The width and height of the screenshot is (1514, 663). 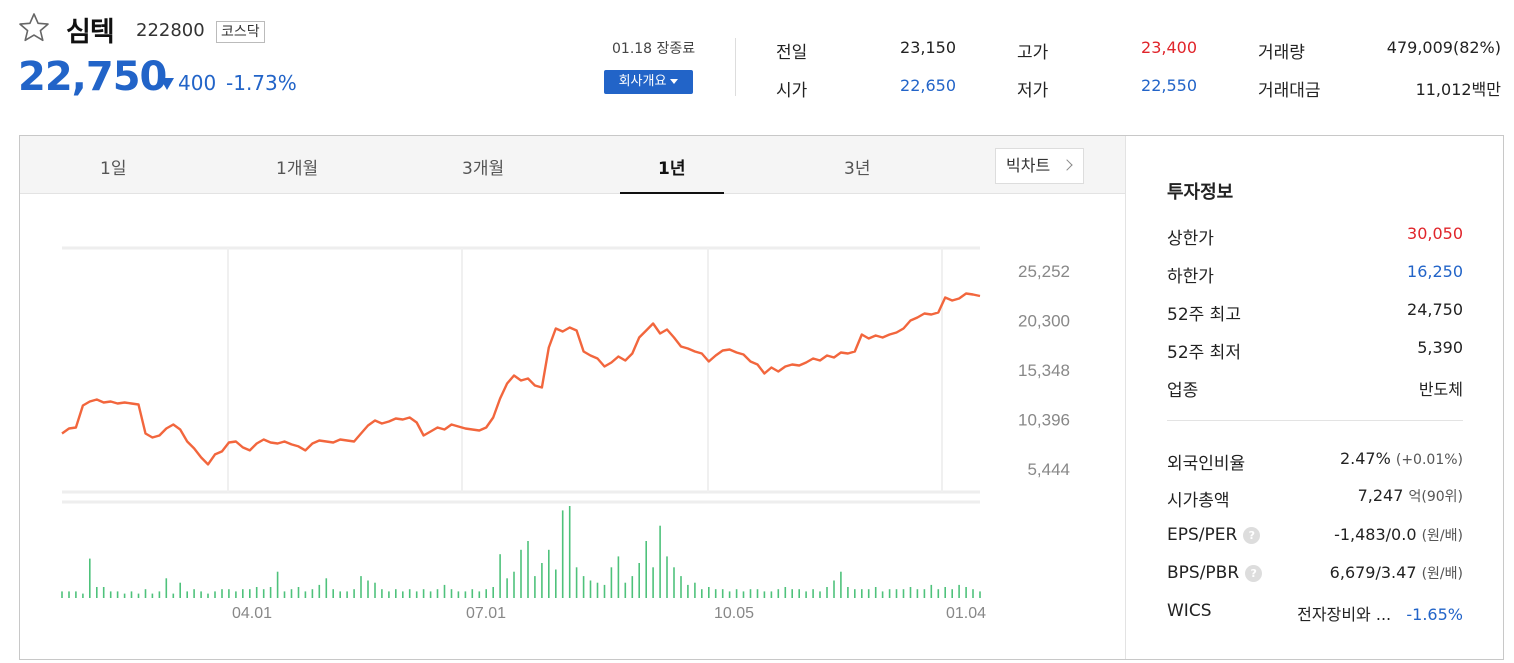 What do you see at coordinates (857, 169) in the screenshot?
I see `tab-3y: 3년` at bounding box center [857, 169].